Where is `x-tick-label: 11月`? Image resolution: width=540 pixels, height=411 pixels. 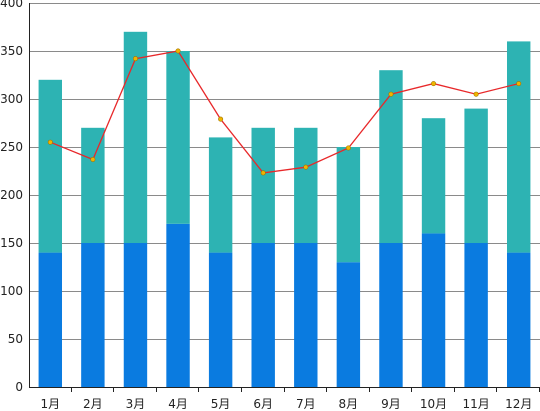 x-tick-label: 11月 is located at coordinates (475, 404).